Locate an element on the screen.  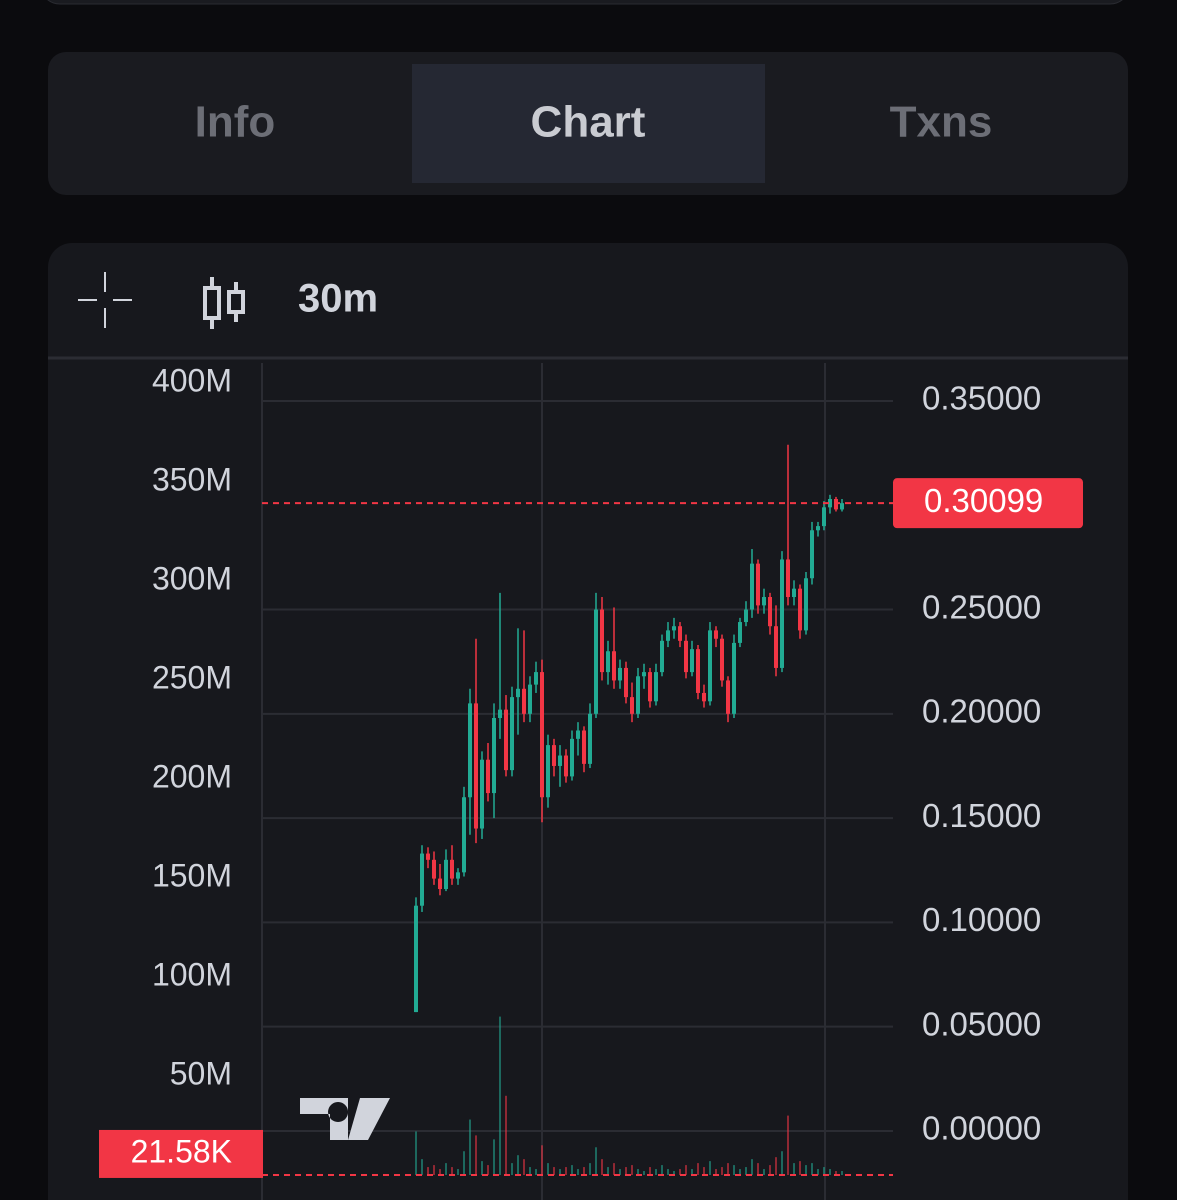
y2-tick-label: 400M is located at coordinates (192, 380).